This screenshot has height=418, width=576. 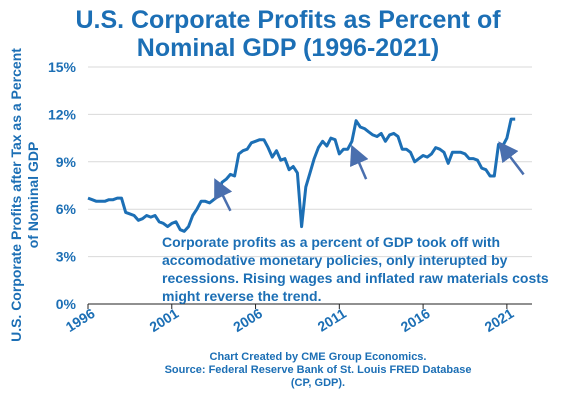 I want to click on chart-title-line-2: Nominal GDP (1996-2021), so click(x=288, y=48).